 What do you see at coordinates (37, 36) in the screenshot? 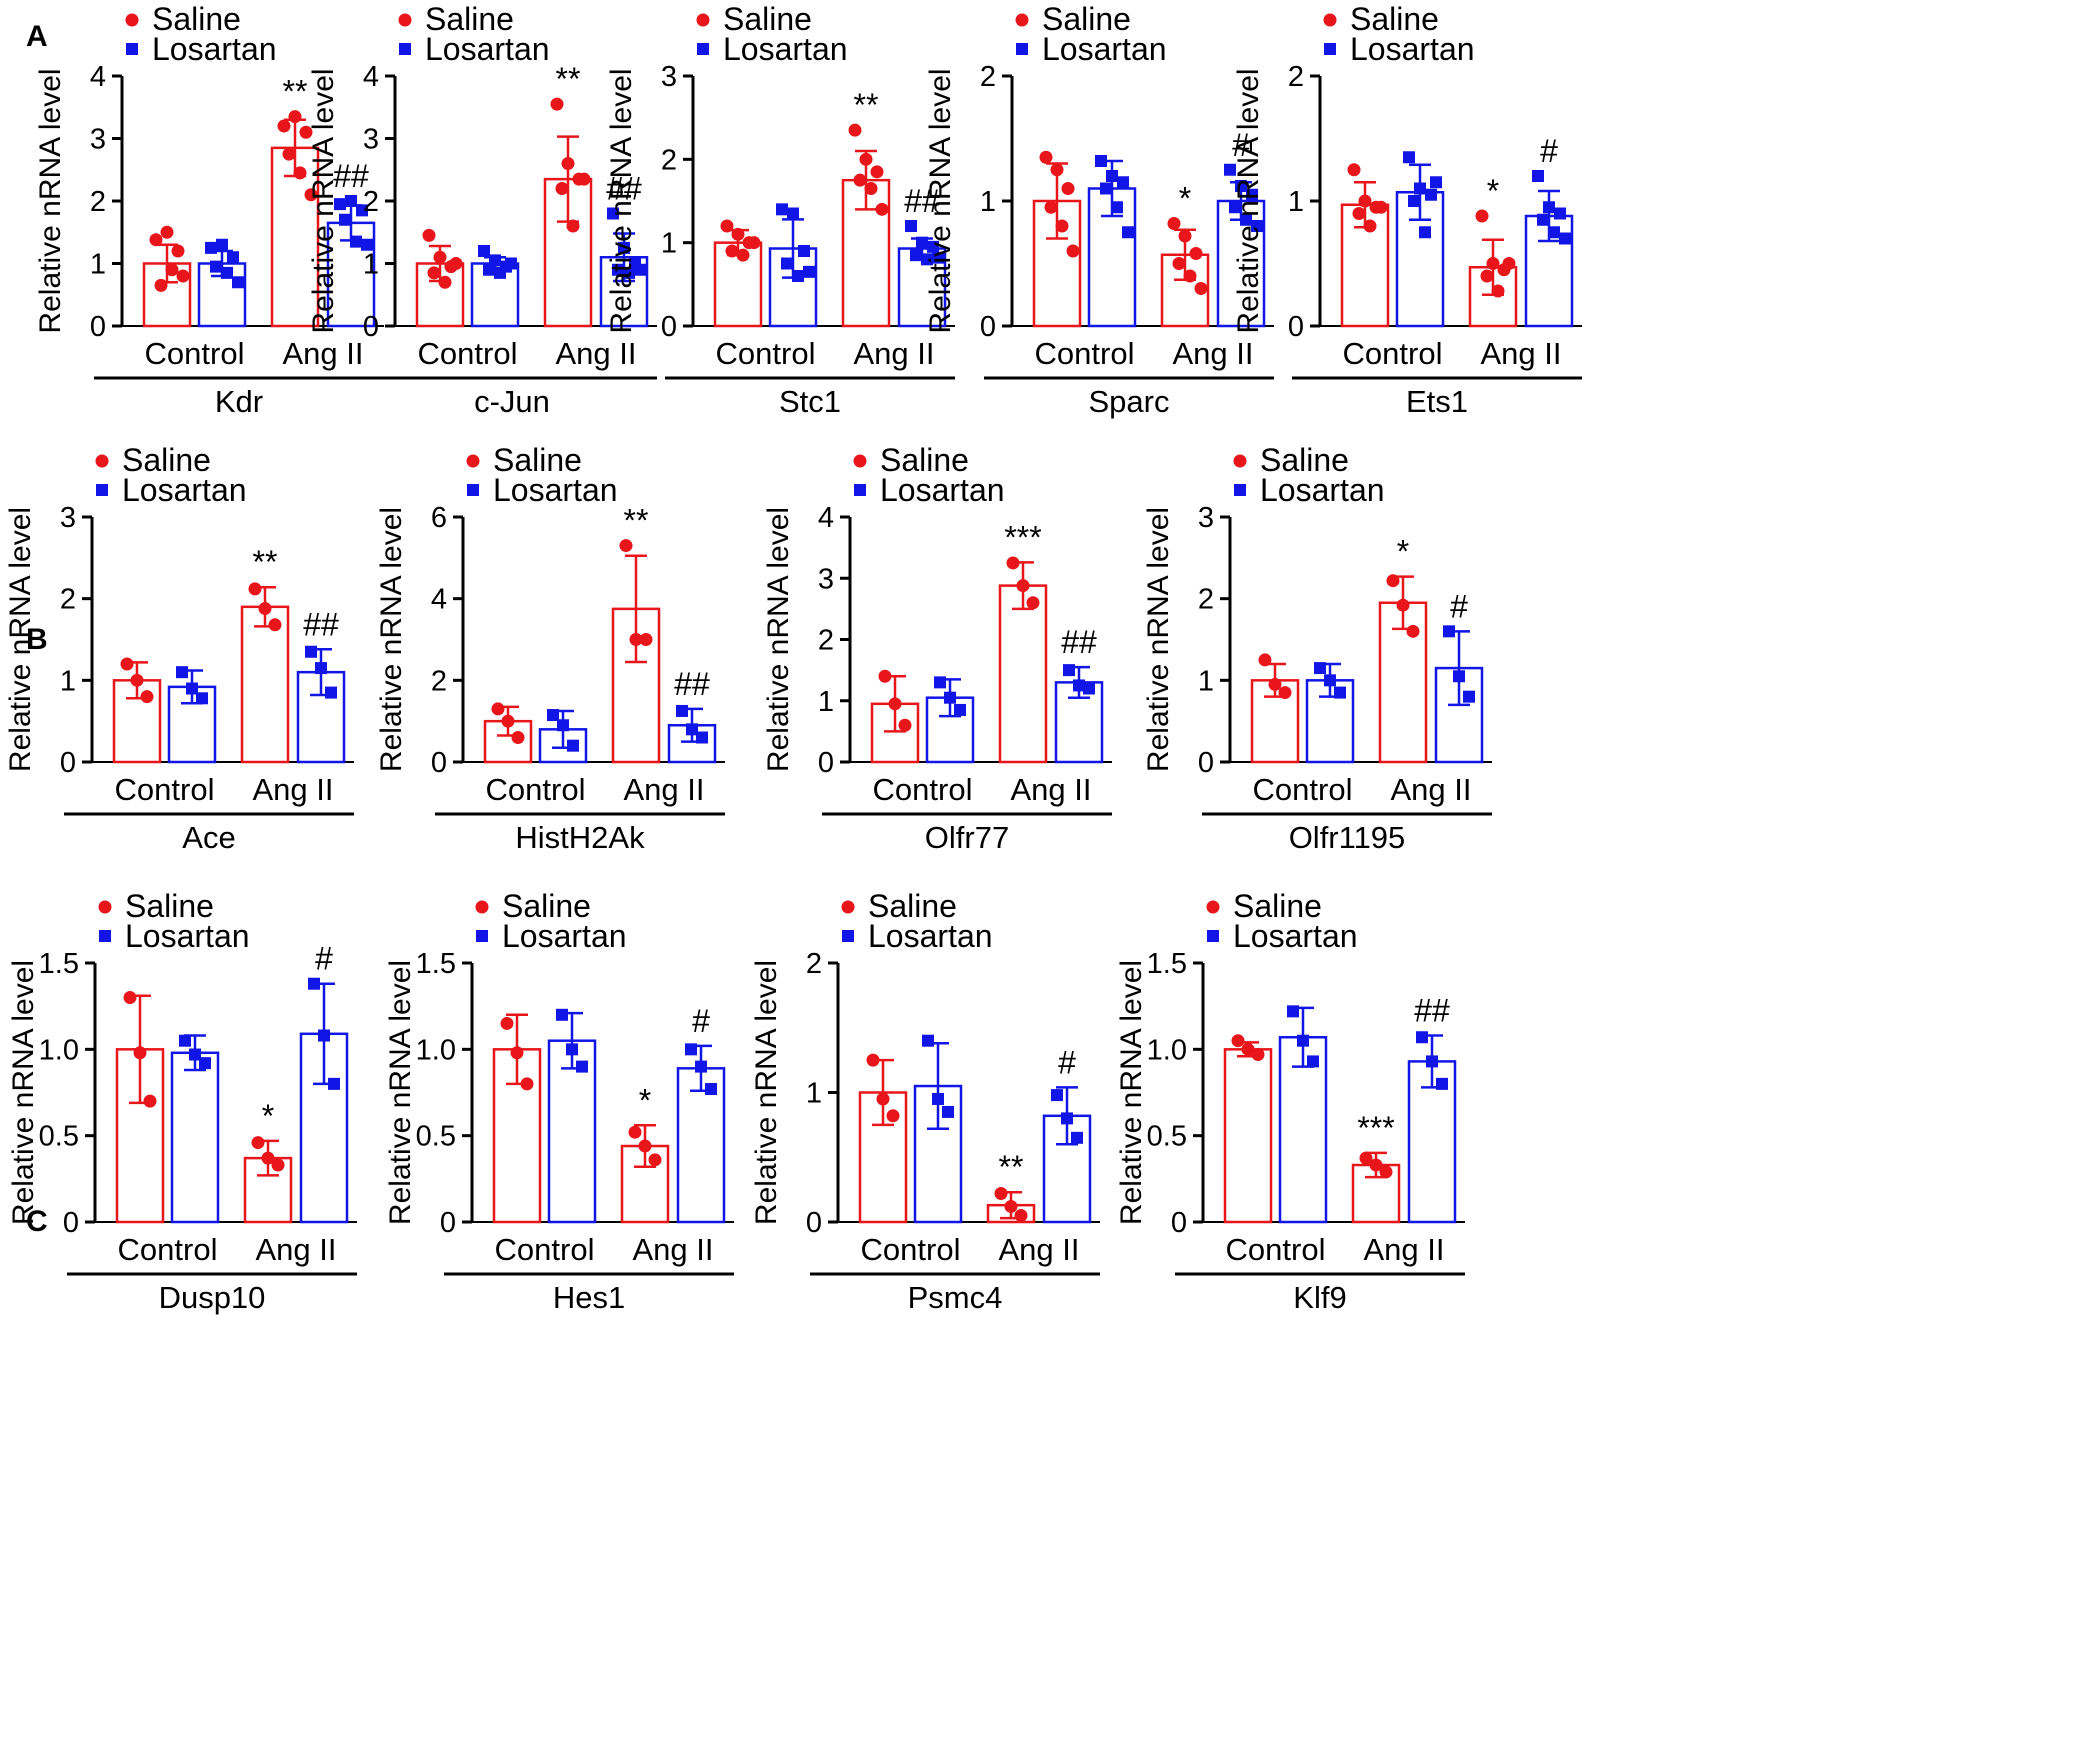
I see `panel-label-a: A` at bounding box center [37, 36].